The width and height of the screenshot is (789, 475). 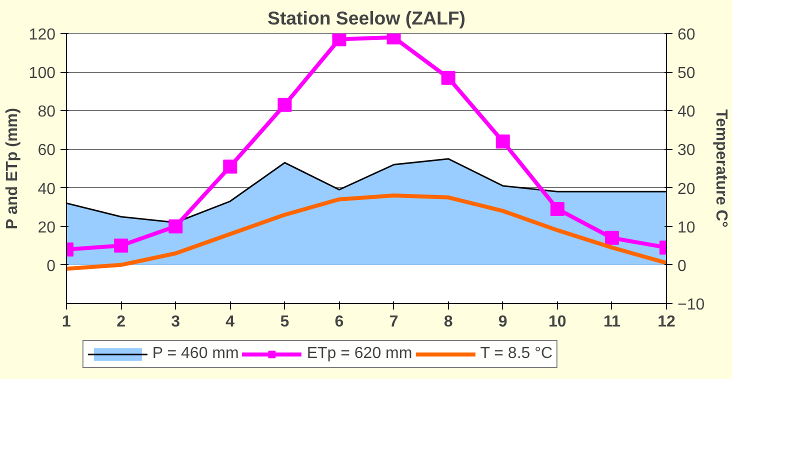 I want to click on y2-tick-label: 60, so click(x=687, y=35).